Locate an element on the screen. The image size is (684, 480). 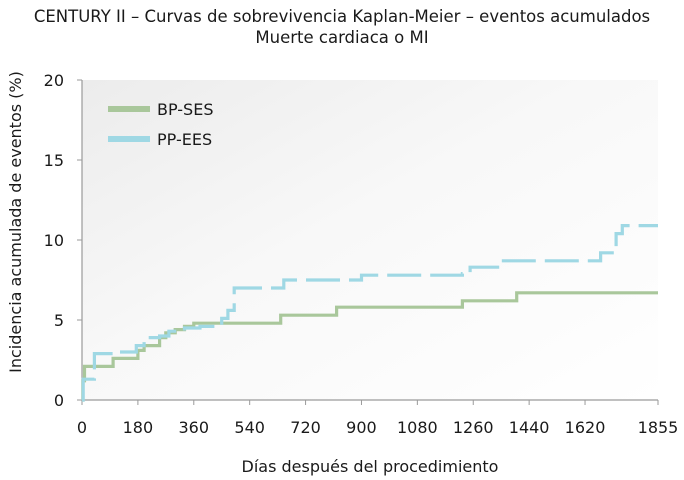
x-tick-label: 720 is located at coordinates (305, 427).